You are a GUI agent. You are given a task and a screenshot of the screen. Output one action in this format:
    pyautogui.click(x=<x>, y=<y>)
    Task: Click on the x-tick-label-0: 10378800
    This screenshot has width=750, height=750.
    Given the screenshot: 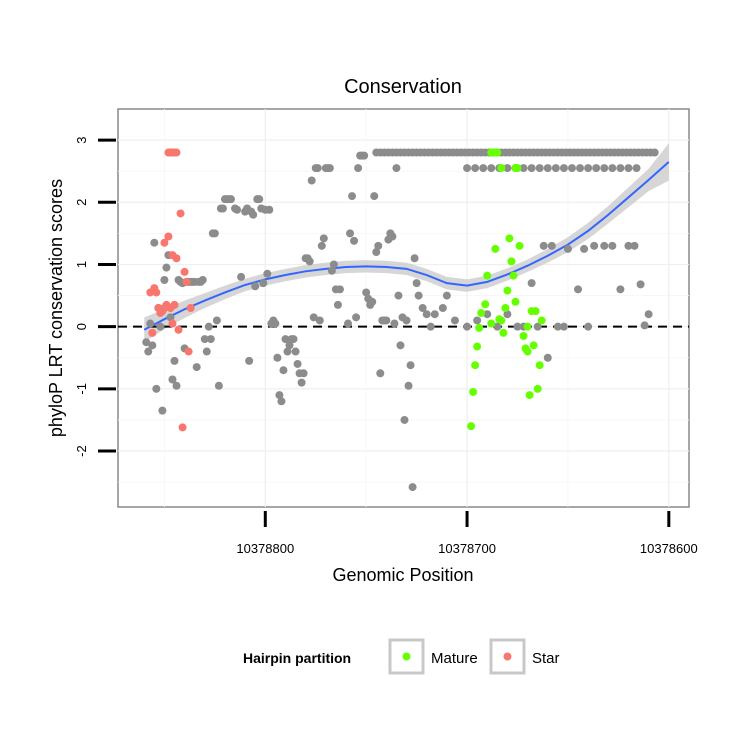 What is the action you would take?
    pyautogui.click(x=265, y=548)
    